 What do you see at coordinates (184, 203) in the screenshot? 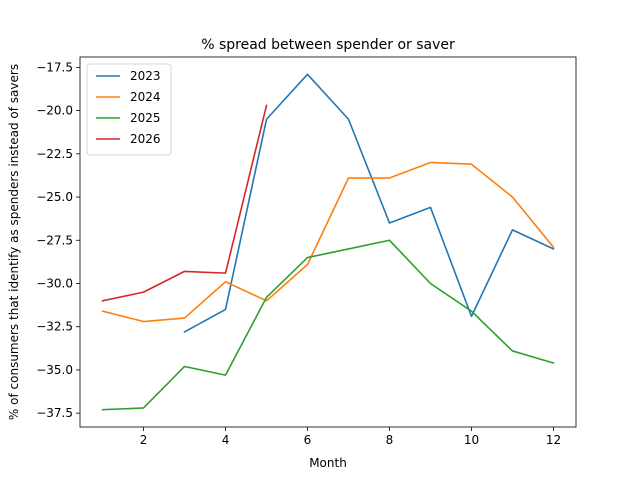
I see `series-line-2026` at bounding box center [184, 203].